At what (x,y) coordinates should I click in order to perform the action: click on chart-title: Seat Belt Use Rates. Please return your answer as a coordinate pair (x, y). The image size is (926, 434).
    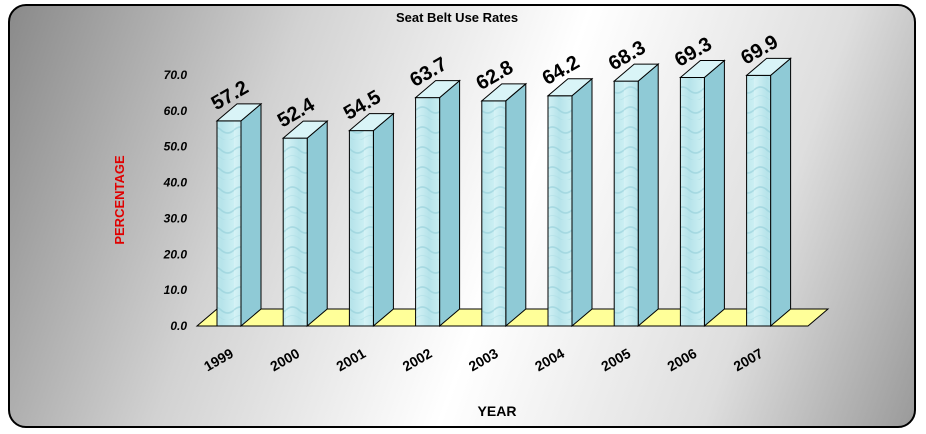
    Looking at the image, I should click on (457, 17).